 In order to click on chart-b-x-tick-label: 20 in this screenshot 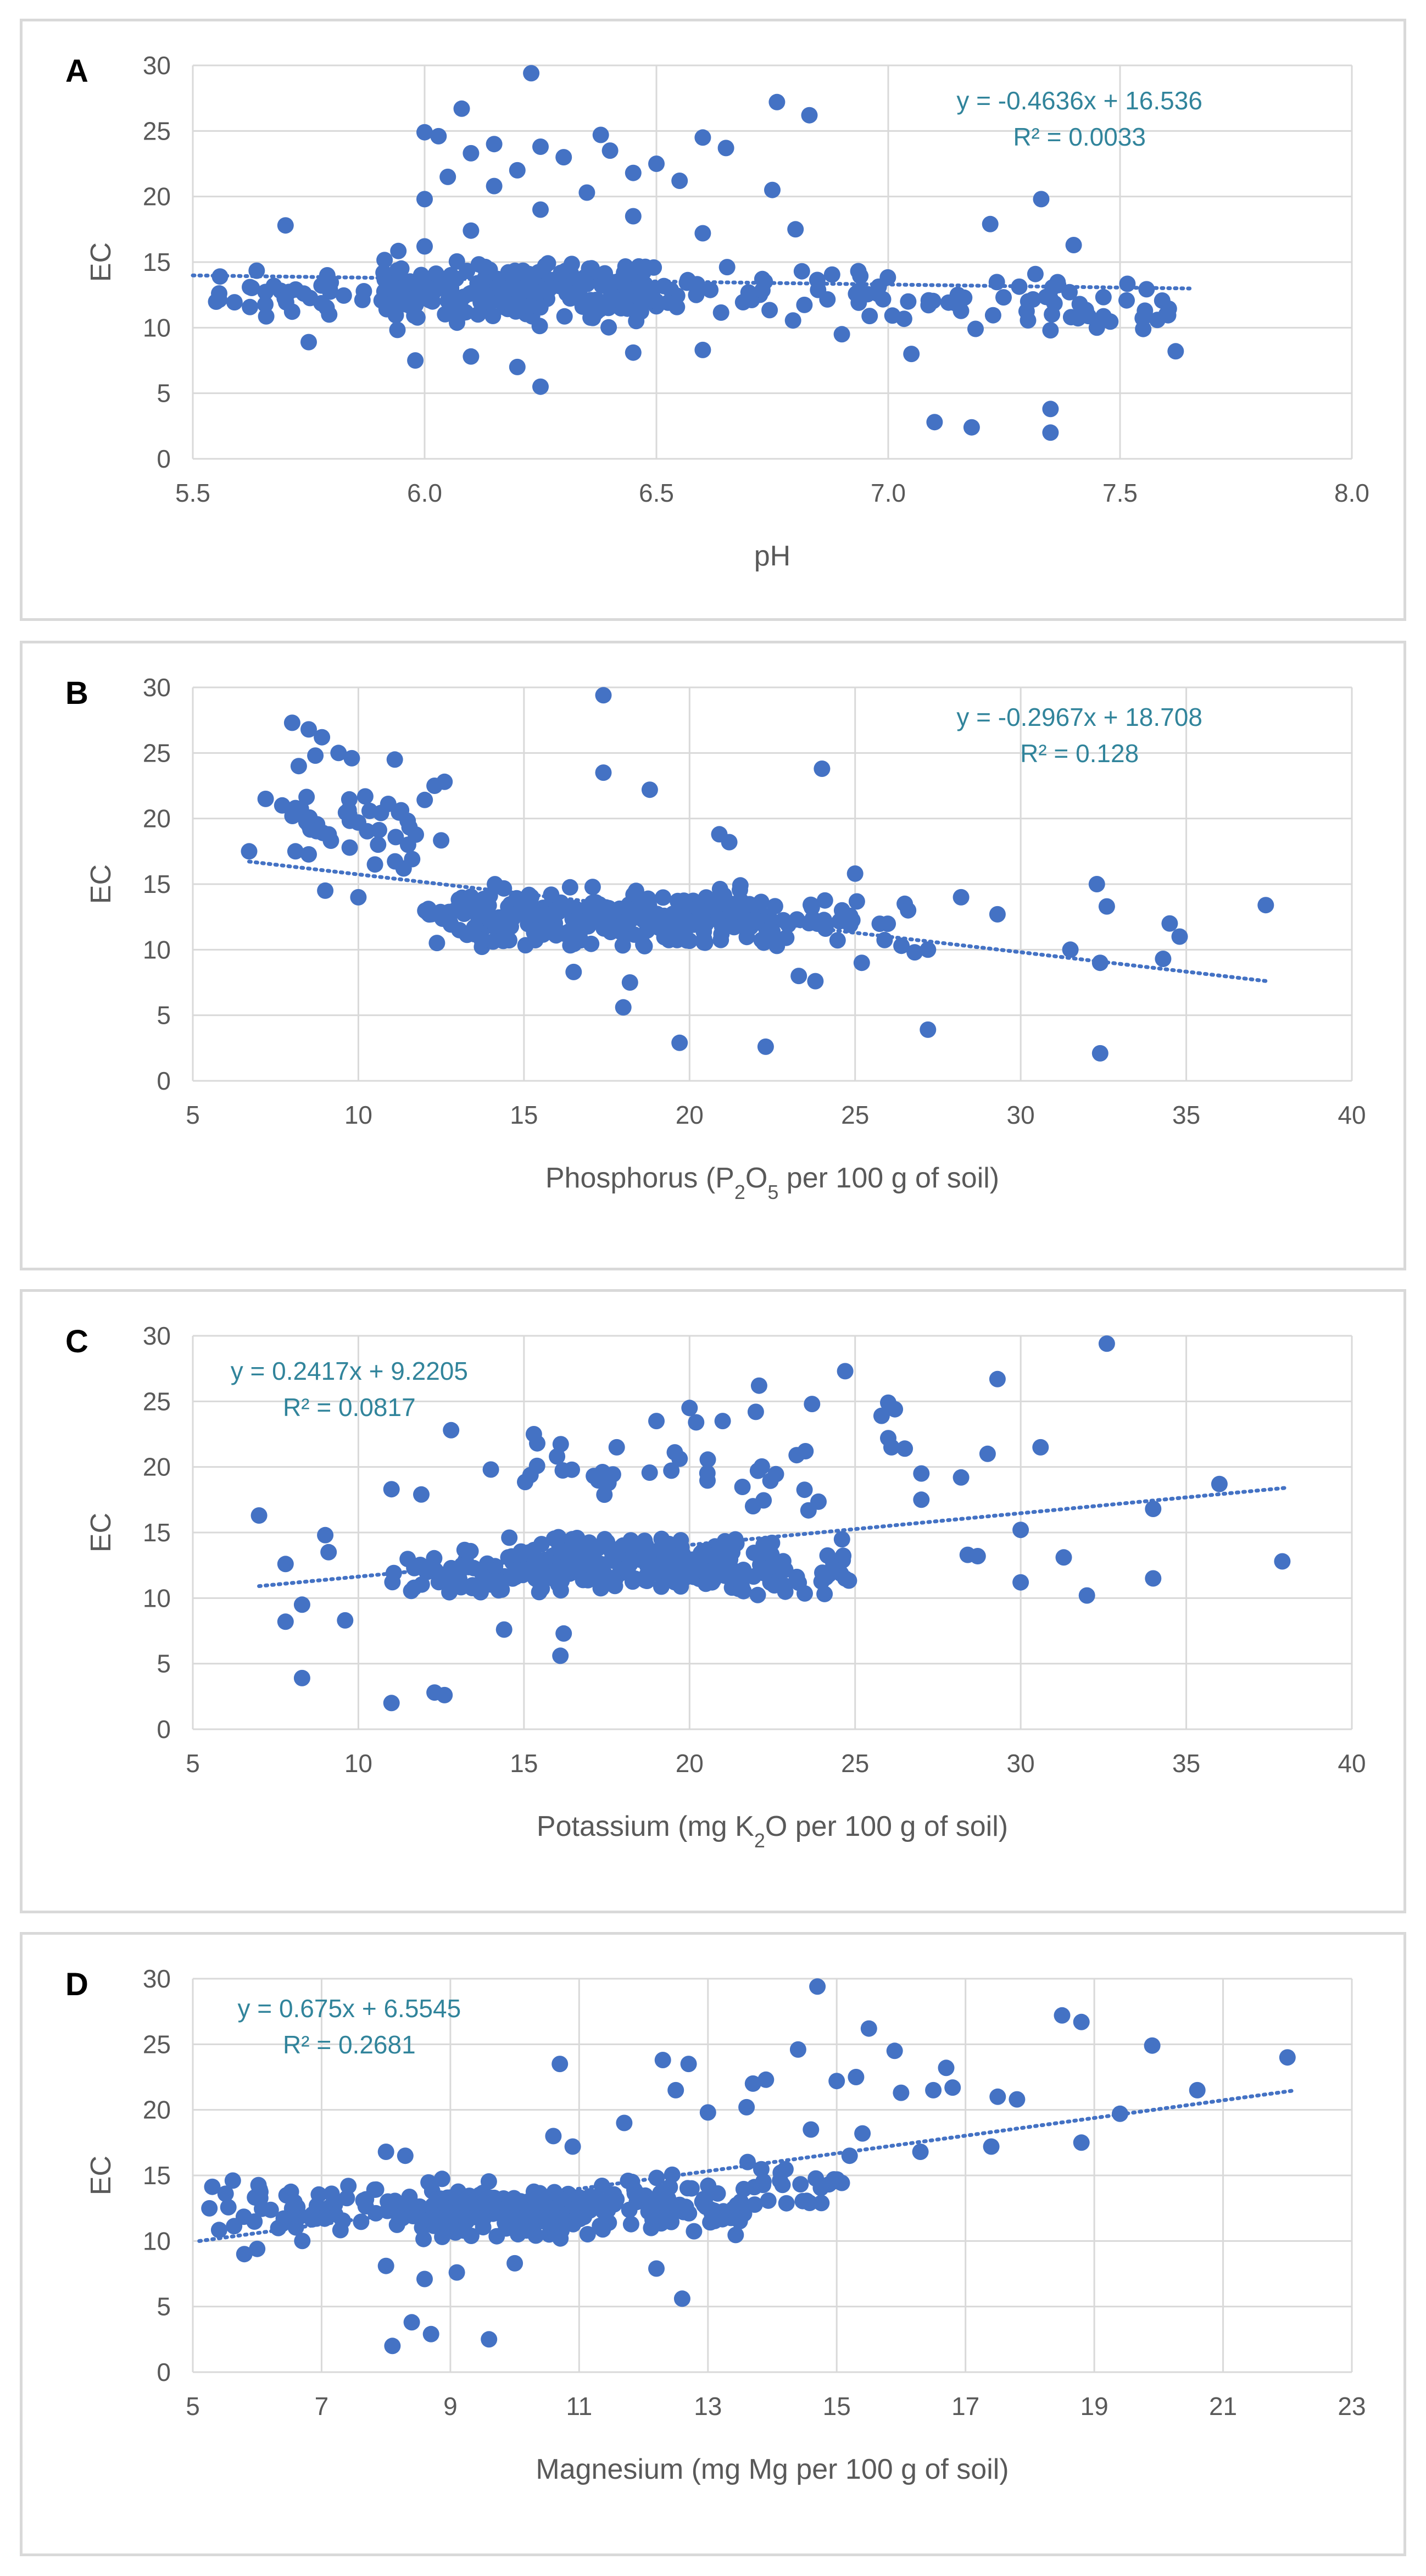, I will do `click(690, 1115)`.